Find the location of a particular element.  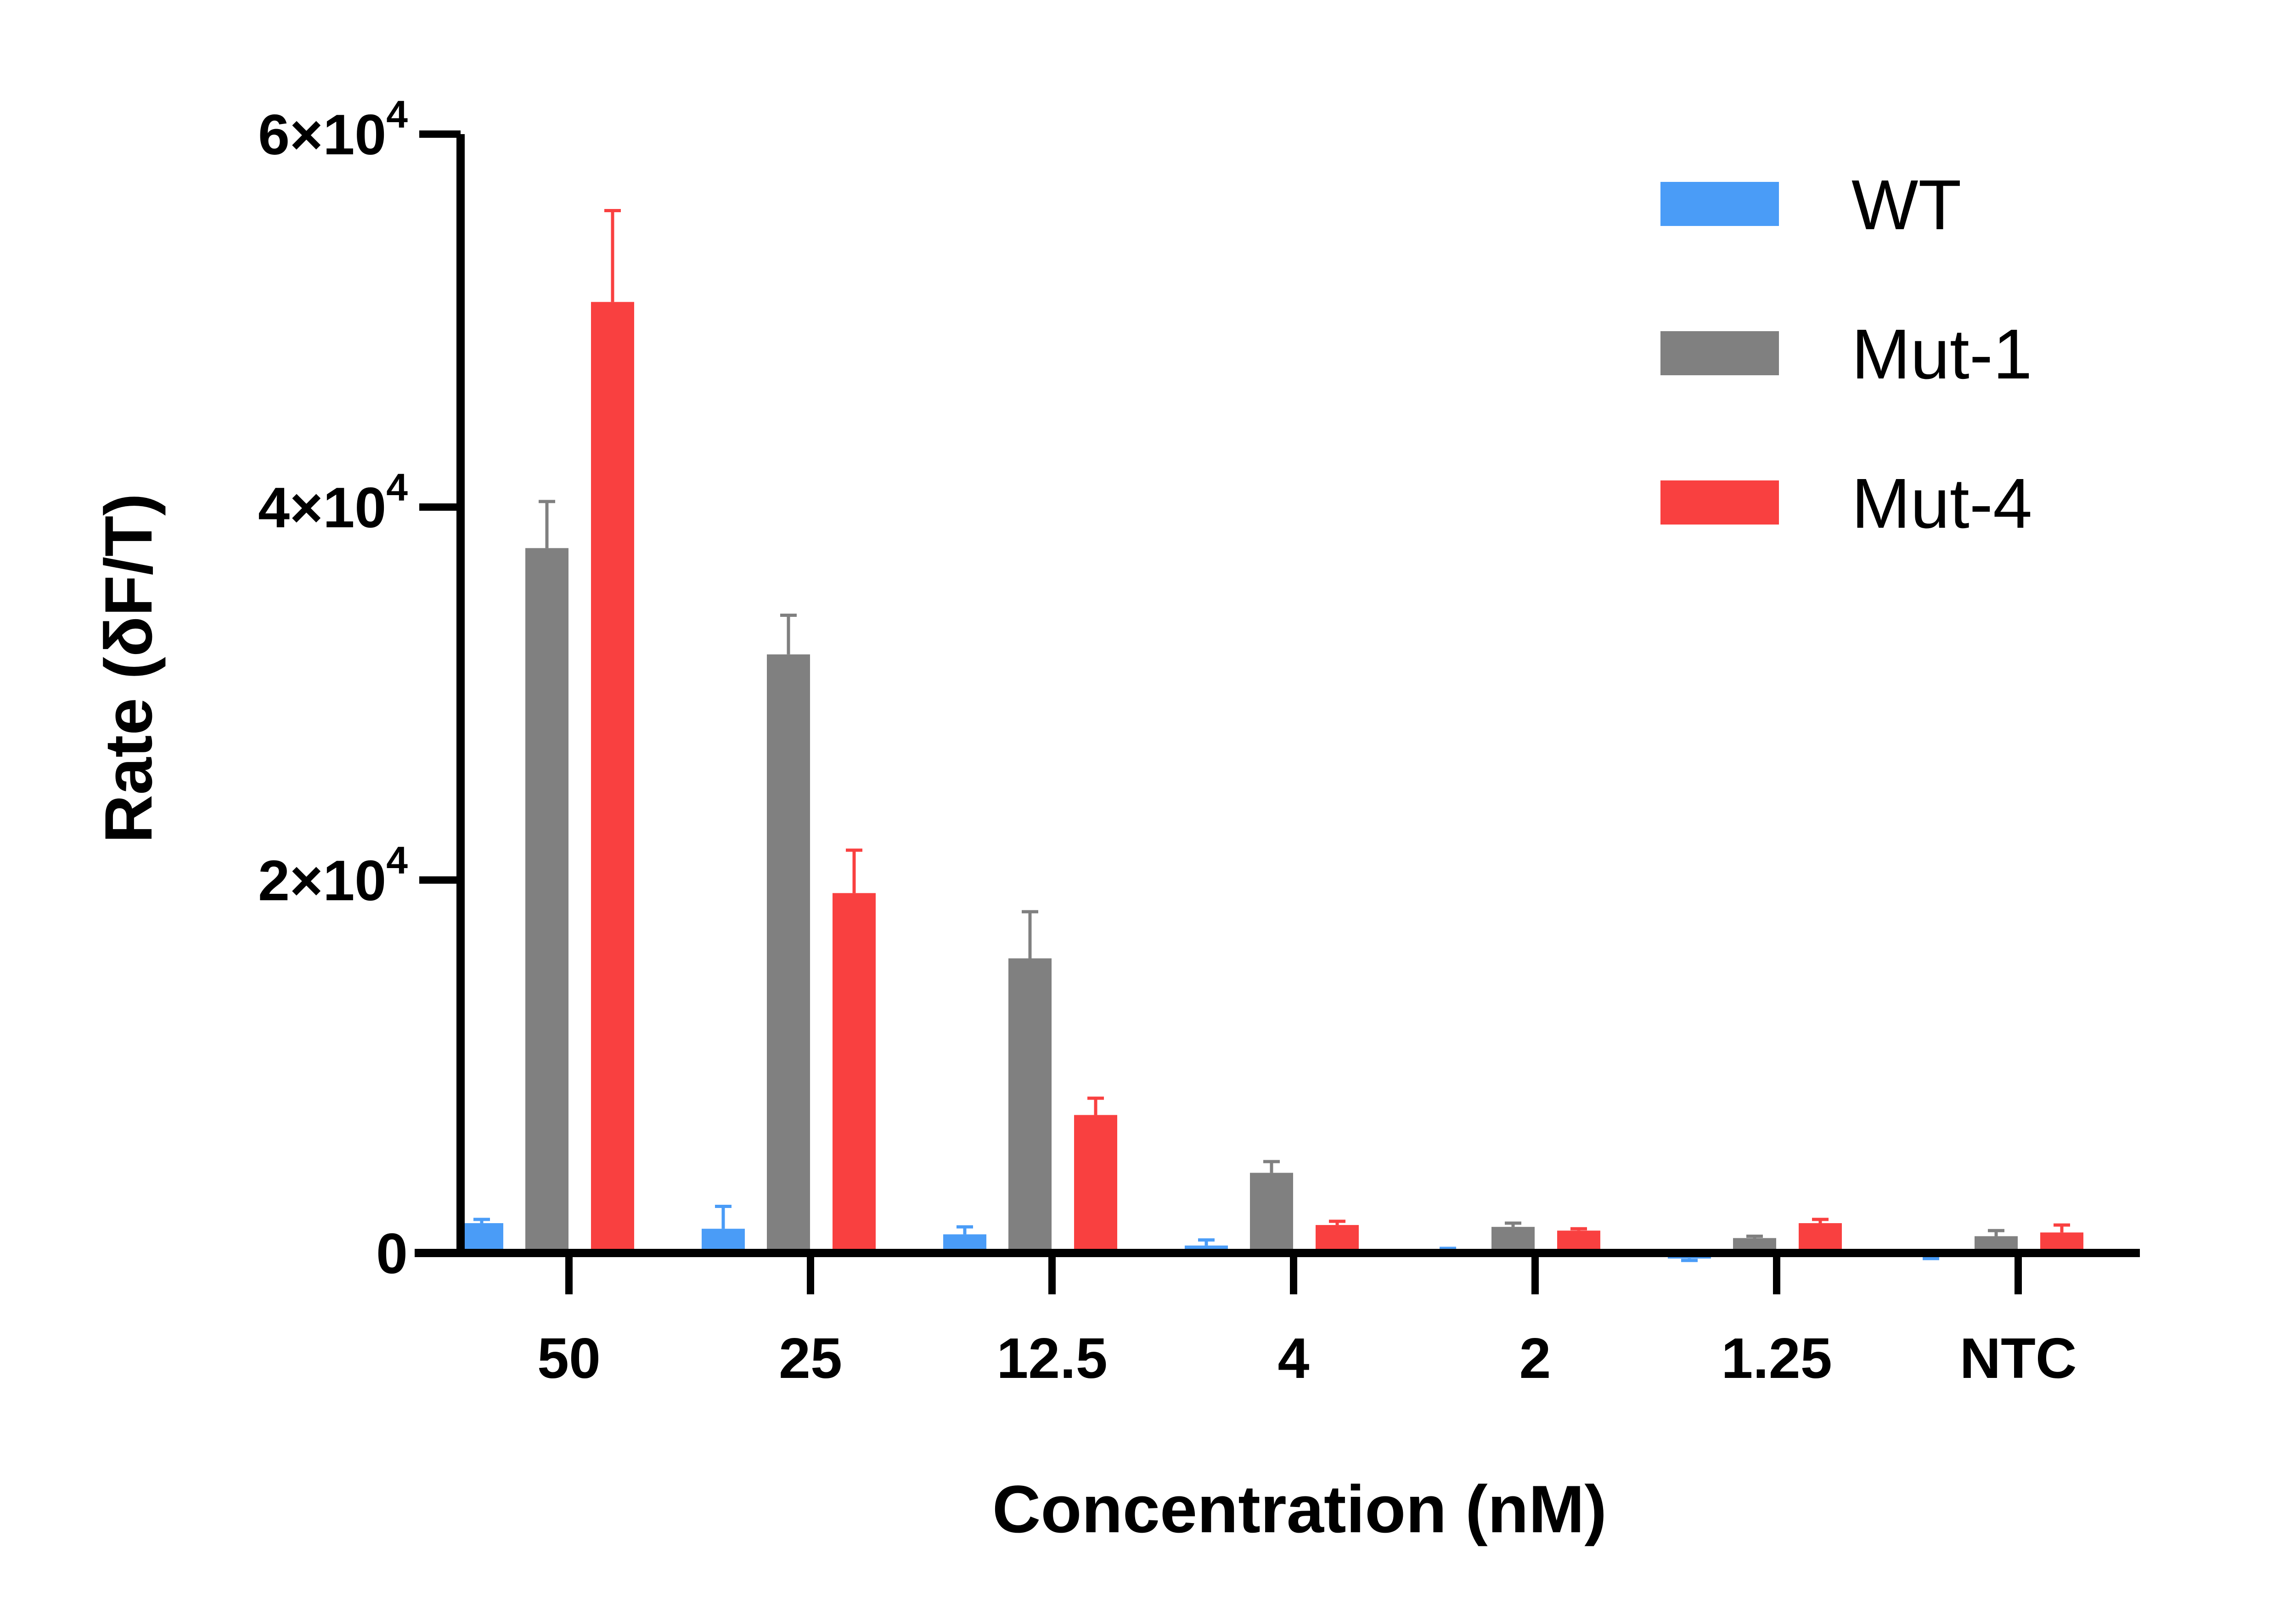

x-tick-label-6: NTC is located at coordinates (2019, 1358).